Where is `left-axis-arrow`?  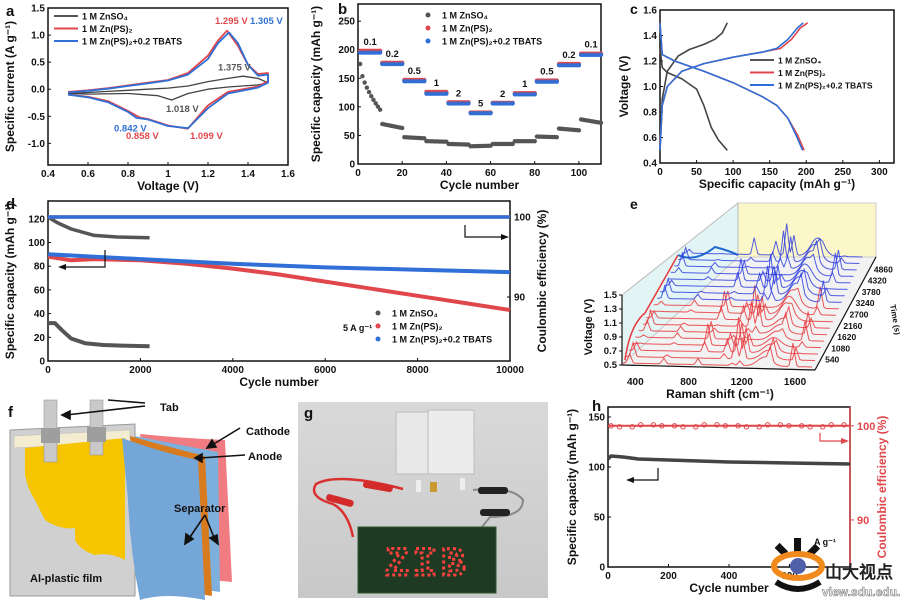
left-axis-arrow is located at coordinates (84, 259).